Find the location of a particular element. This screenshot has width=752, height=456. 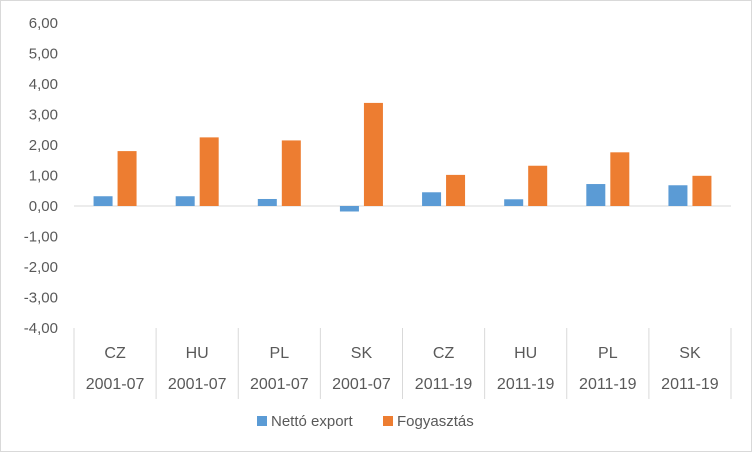

y-tick-label: -1,00 is located at coordinates (41, 237).